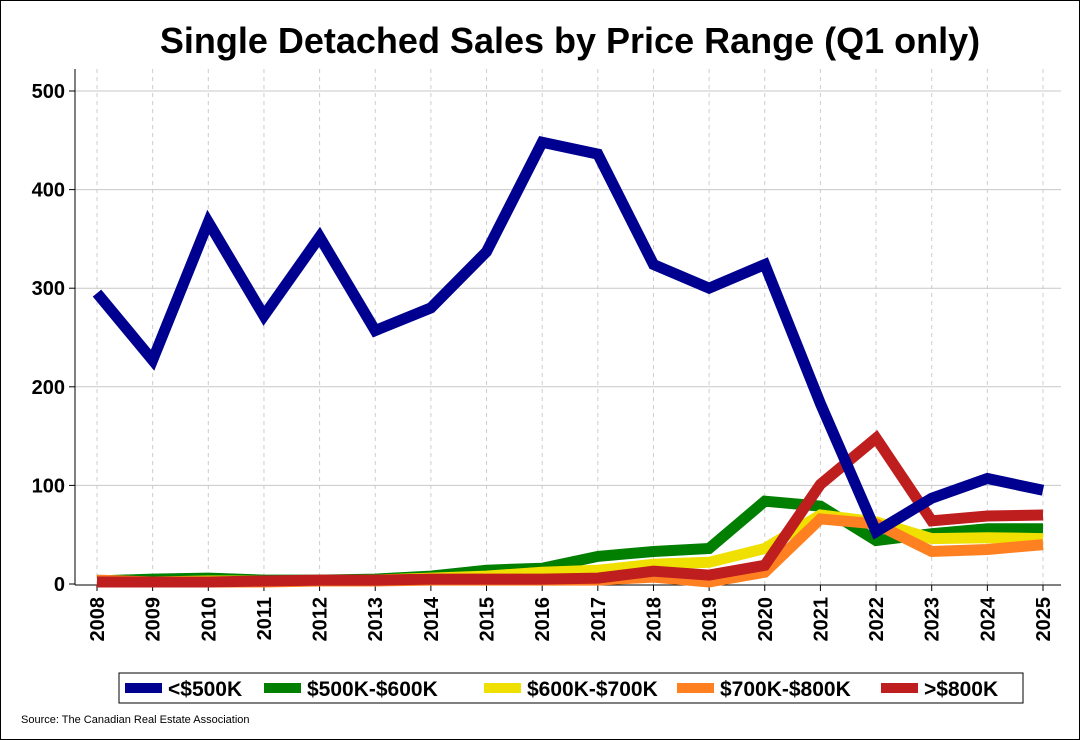  I want to click on y-tick-label: 300, so click(48, 289).